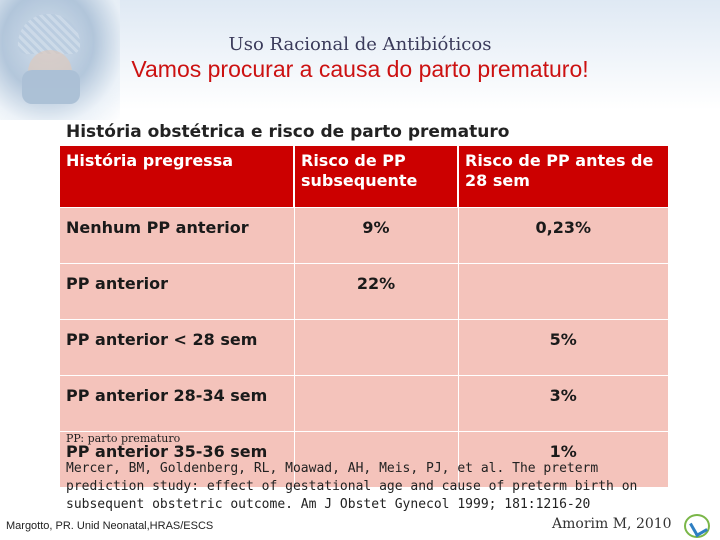 The image size is (720, 540). What do you see at coordinates (563, 235) in the screenshot?
I see `risk-before-28-value: 0,23%` at bounding box center [563, 235].